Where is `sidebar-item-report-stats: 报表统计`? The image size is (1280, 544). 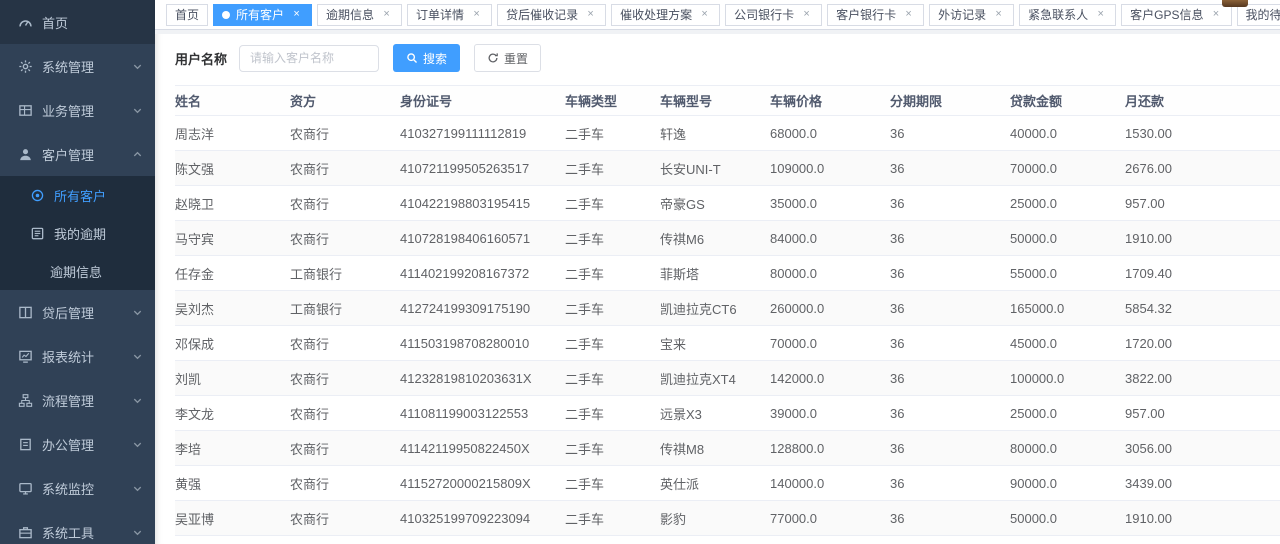 sidebar-item-report-stats: 报表统计 is located at coordinates (77, 356).